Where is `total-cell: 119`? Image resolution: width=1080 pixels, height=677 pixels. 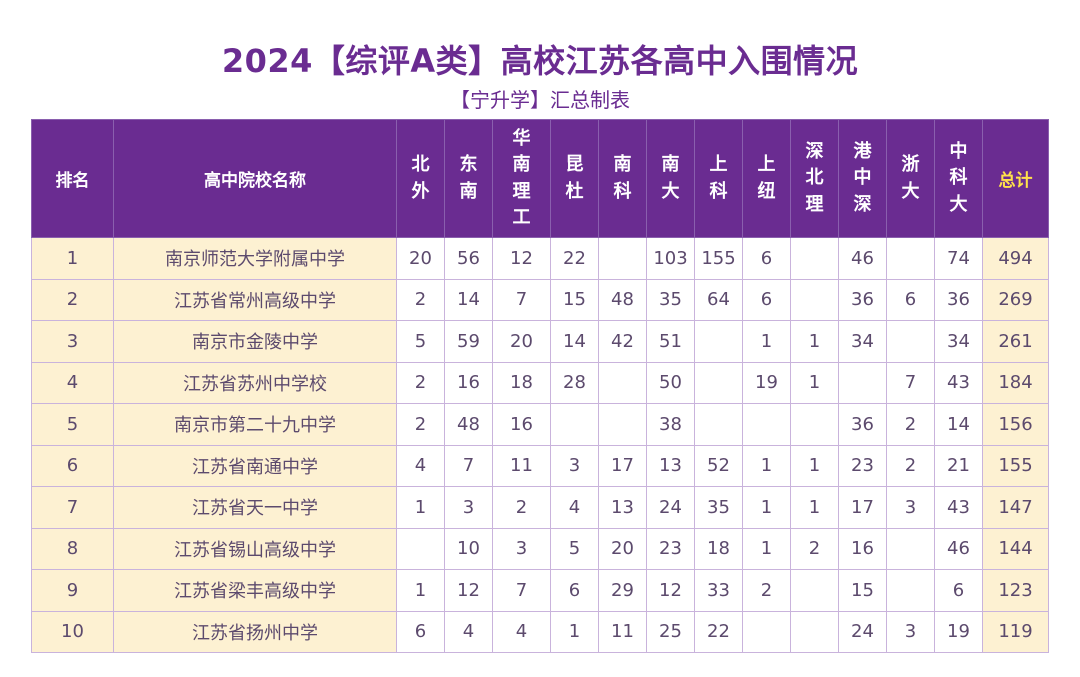
total-cell: 119 is located at coordinates (1015, 631).